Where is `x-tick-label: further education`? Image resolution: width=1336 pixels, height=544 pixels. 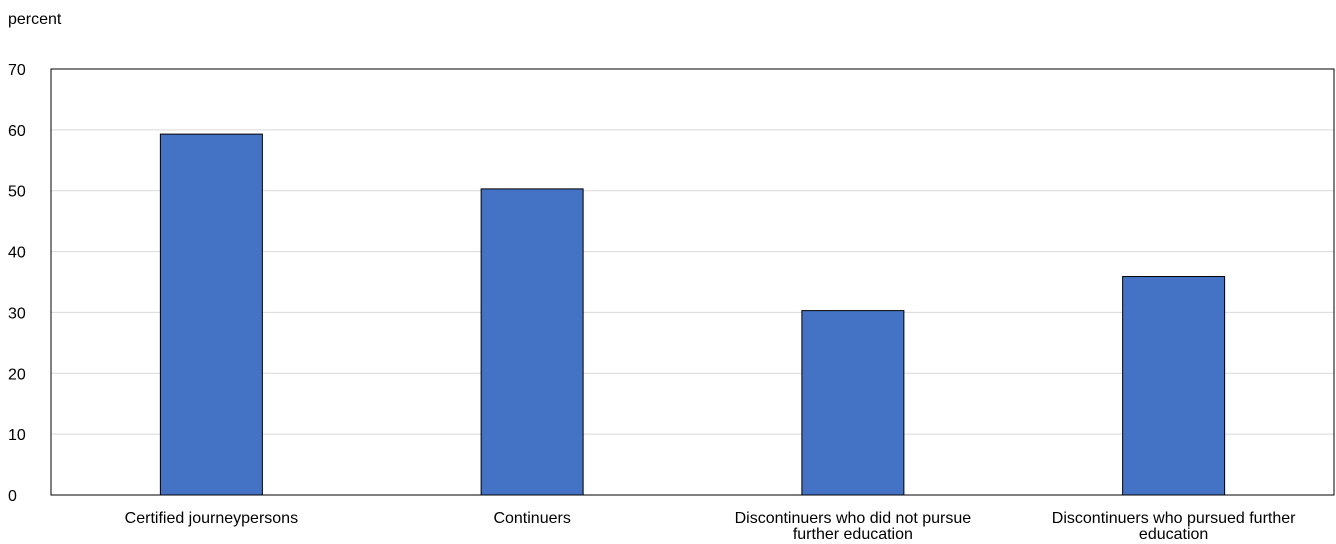 x-tick-label: further education is located at coordinates (853, 534).